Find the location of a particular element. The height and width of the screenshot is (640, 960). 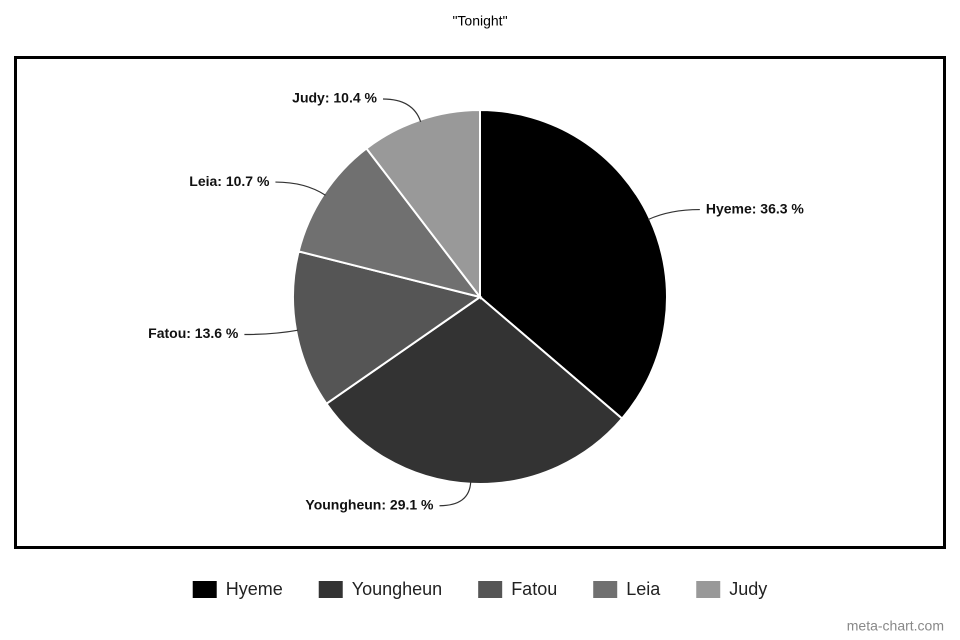

legend-label: Fatou is located at coordinates (534, 589).